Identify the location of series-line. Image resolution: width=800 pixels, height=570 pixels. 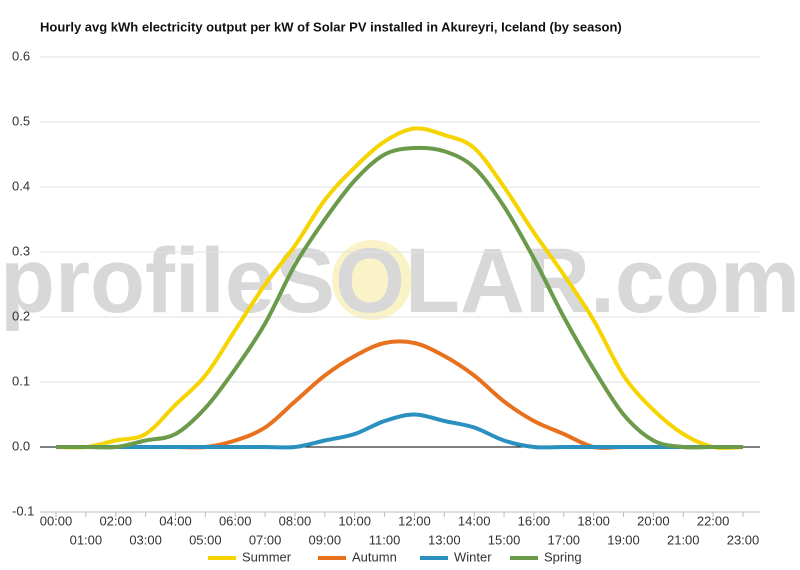
(399, 431).